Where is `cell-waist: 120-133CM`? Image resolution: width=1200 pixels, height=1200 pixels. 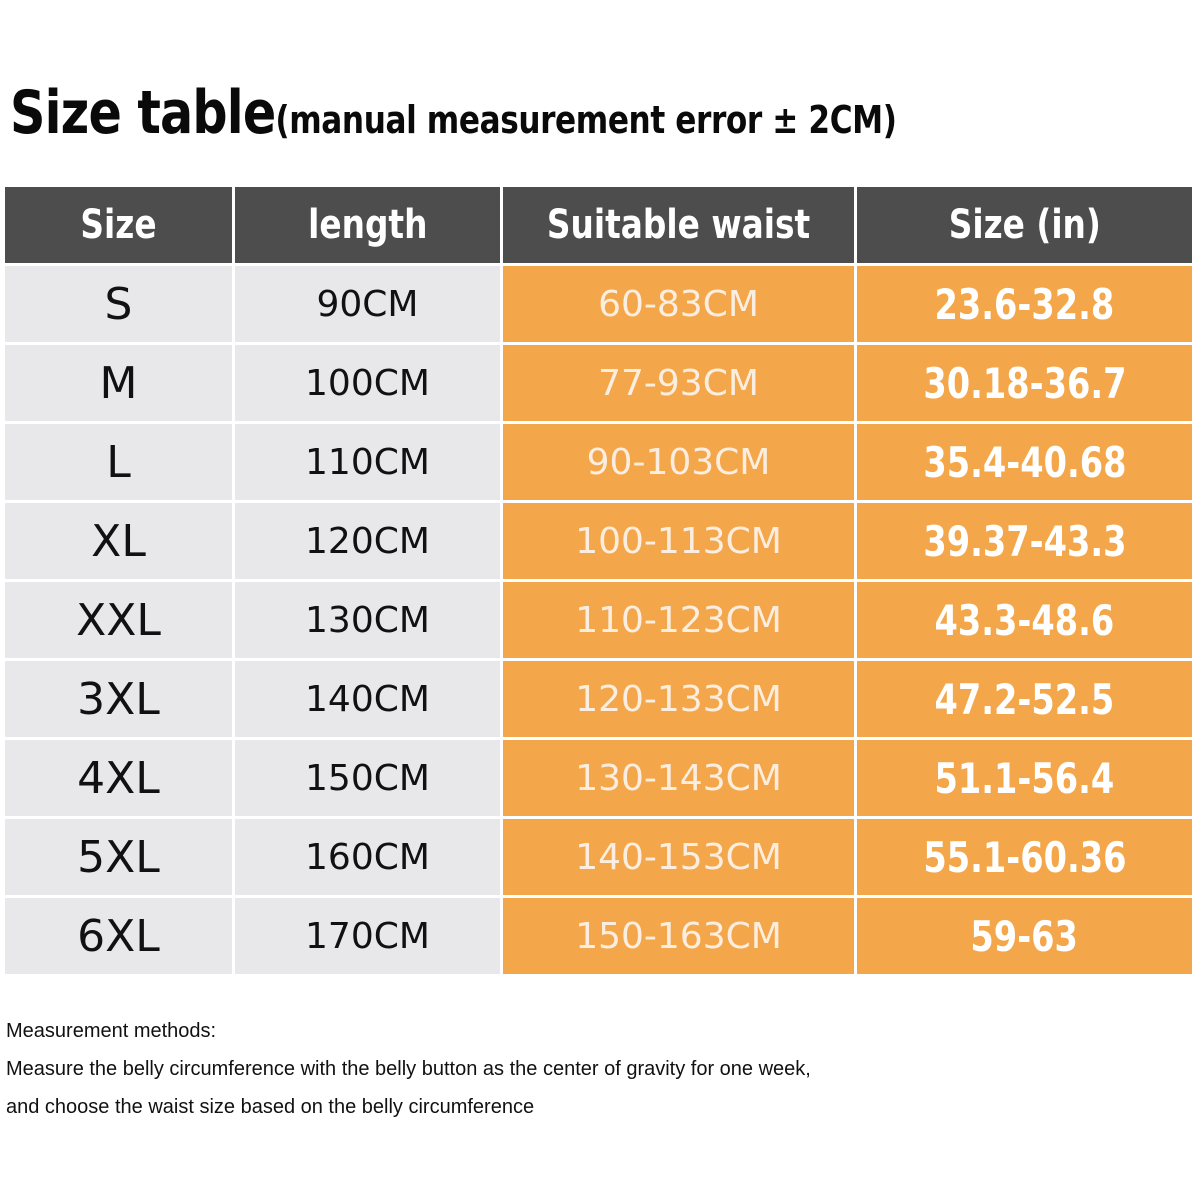 cell-waist: 120-133CM is located at coordinates (680, 697).